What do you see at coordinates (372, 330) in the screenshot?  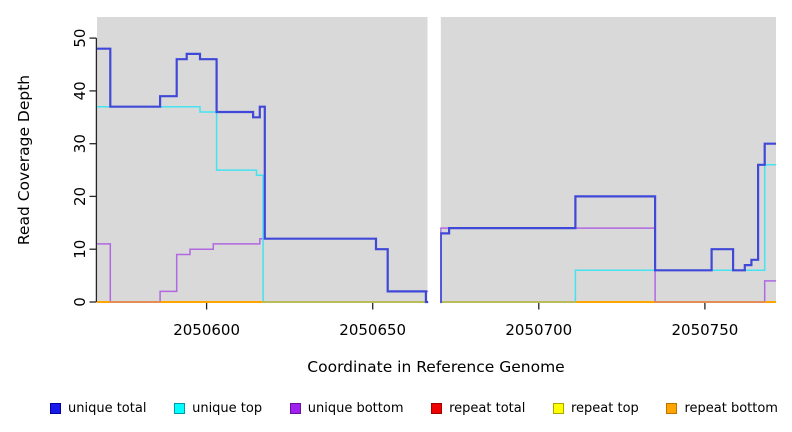 I see `x-tick-label: 2050650` at bounding box center [372, 330].